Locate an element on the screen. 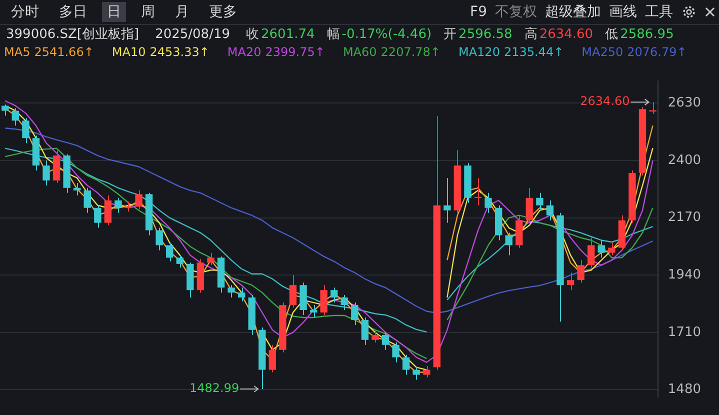  text: 2025/08/19 is located at coordinates (192, 34).